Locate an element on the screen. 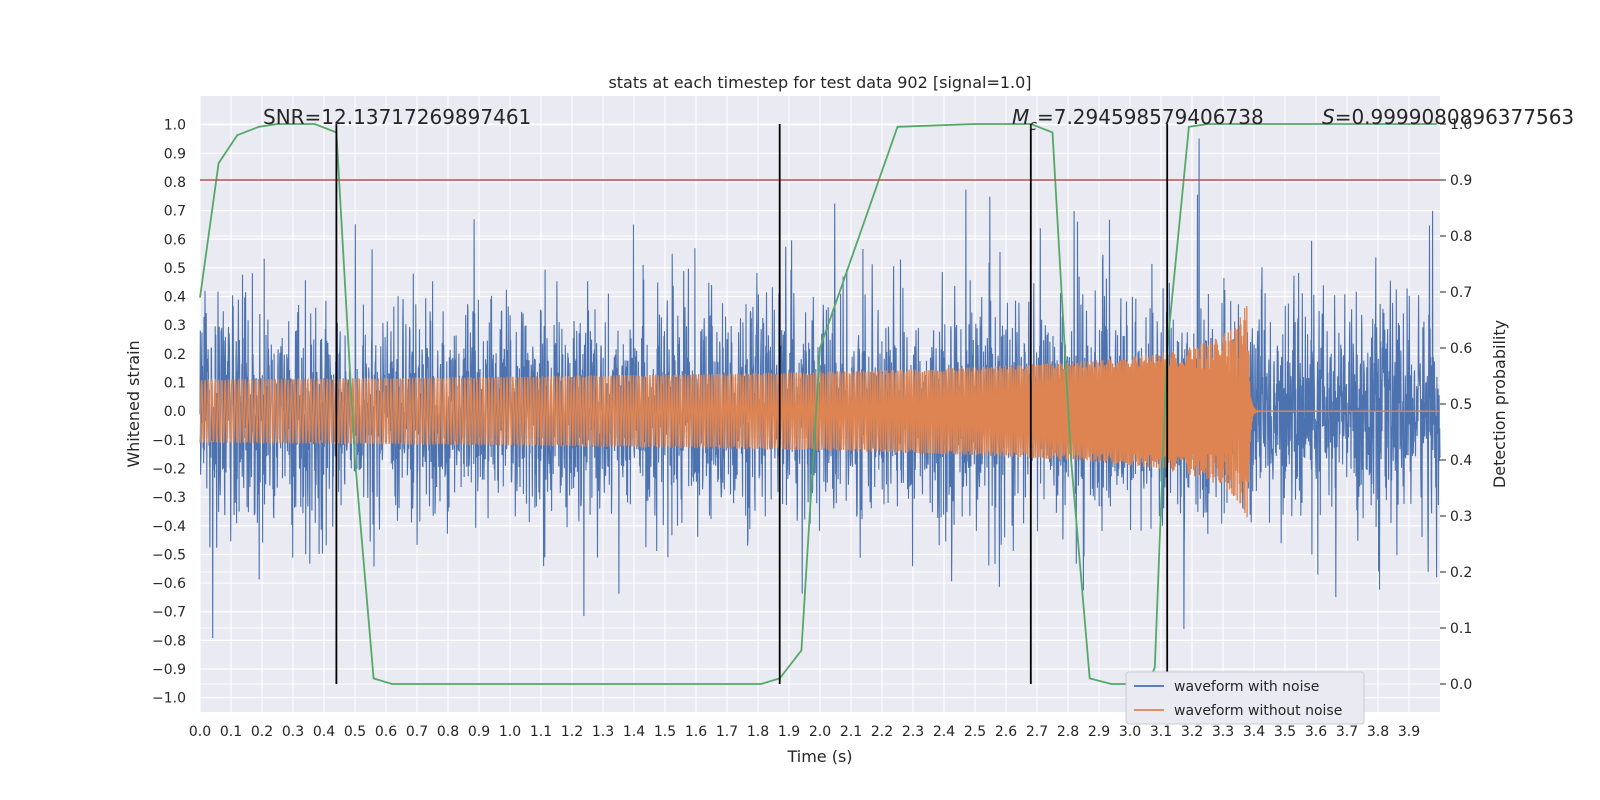  x-tick-label: 2.2 is located at coordinates (882, 732).